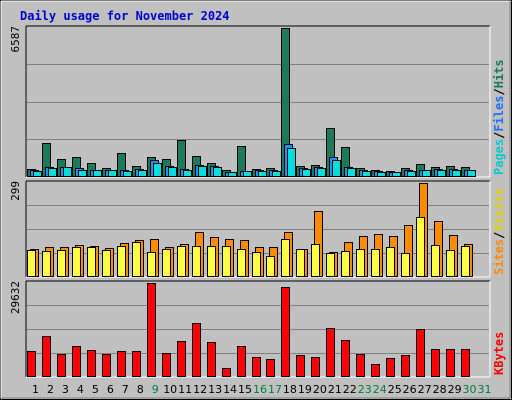  I want to click on x-tick-label-2: 2, so click(50, 389).